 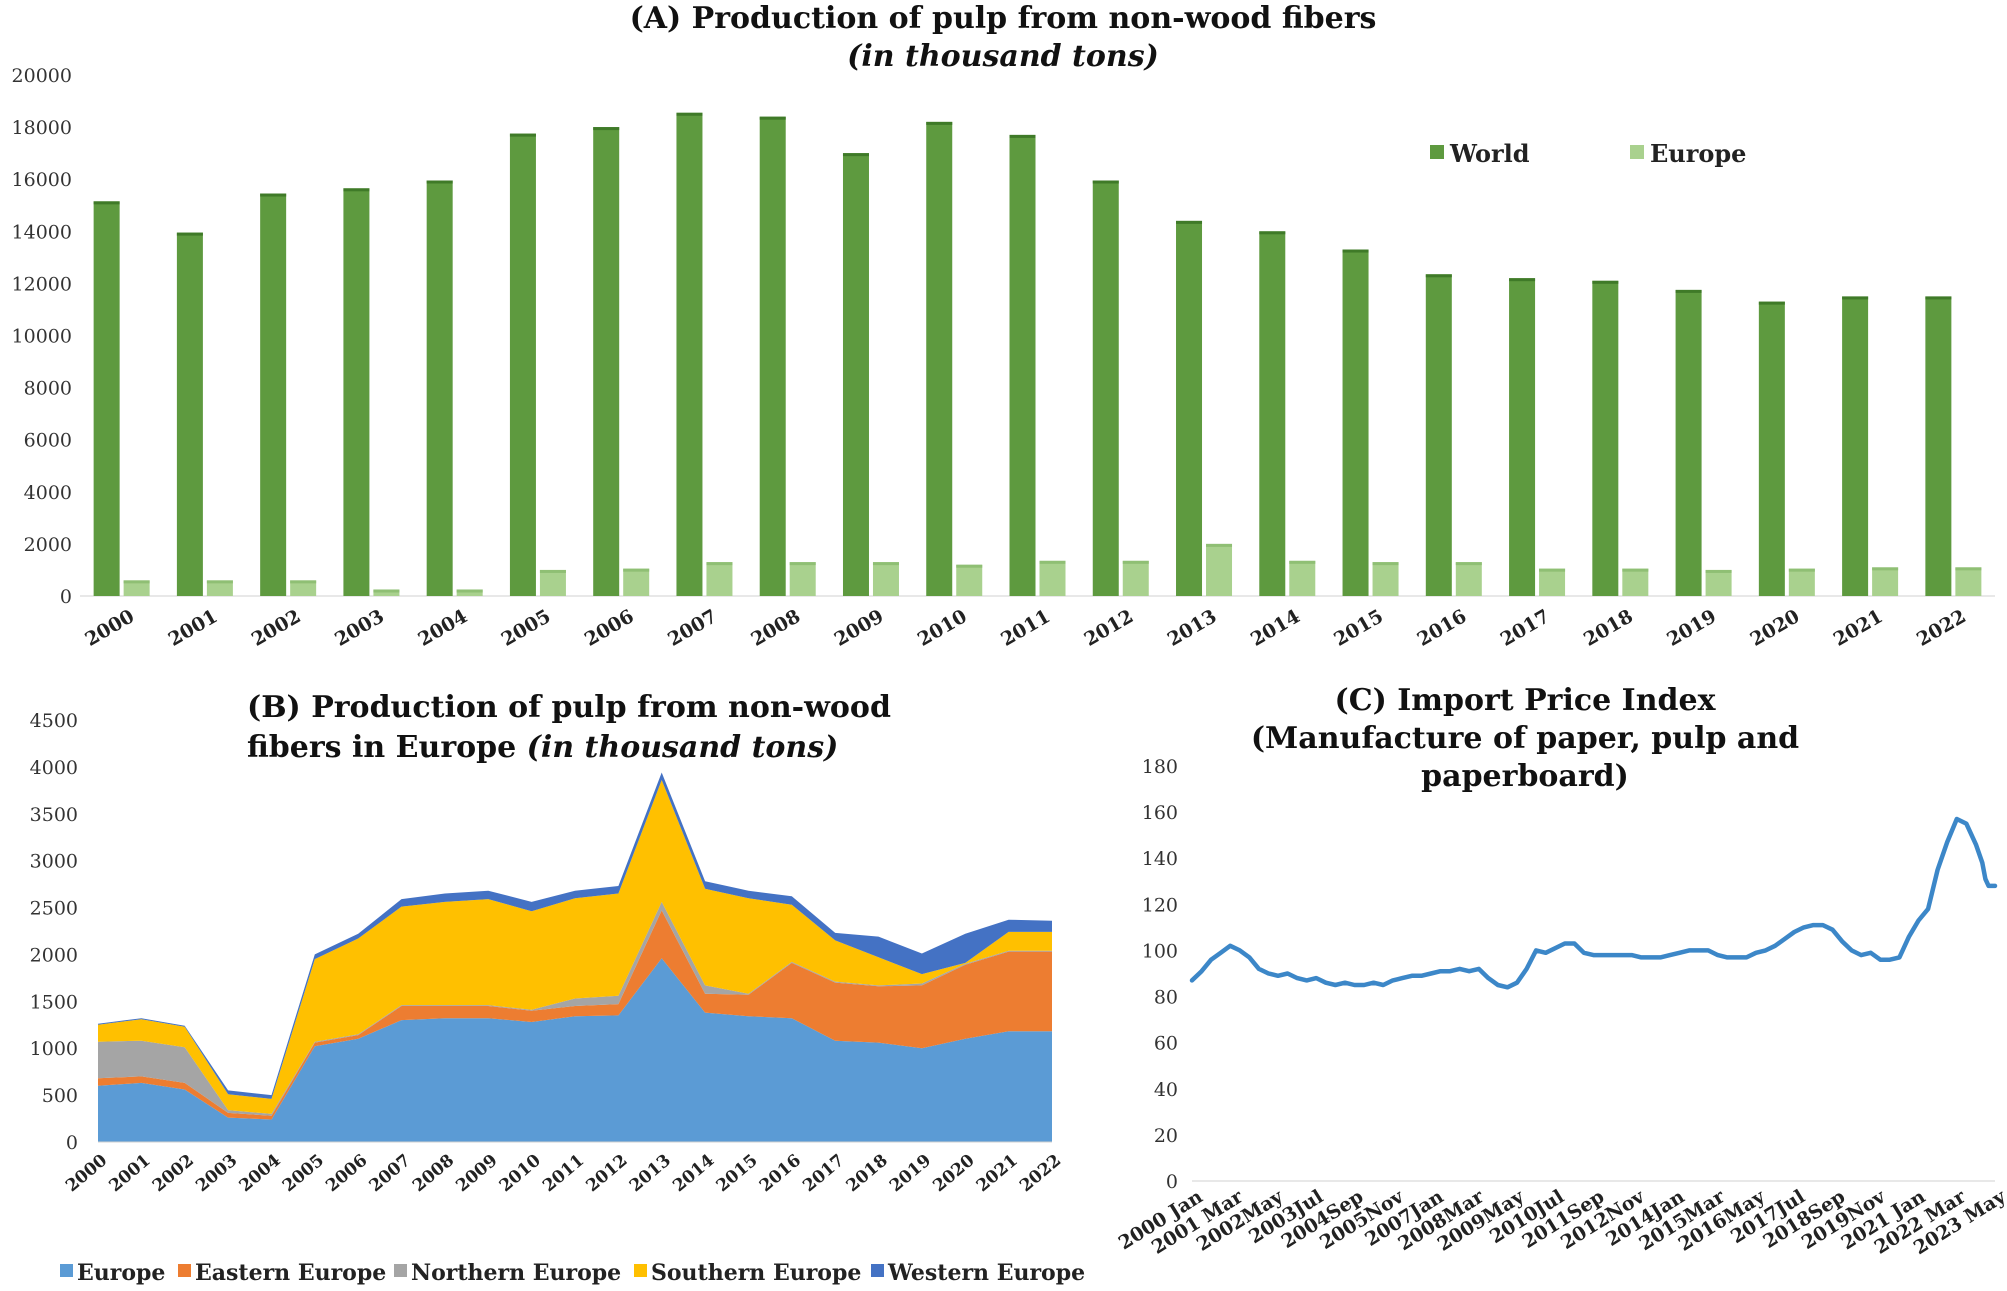 I want to click on chart-b-ytick-label: 3500, so click(x=54, y=815).